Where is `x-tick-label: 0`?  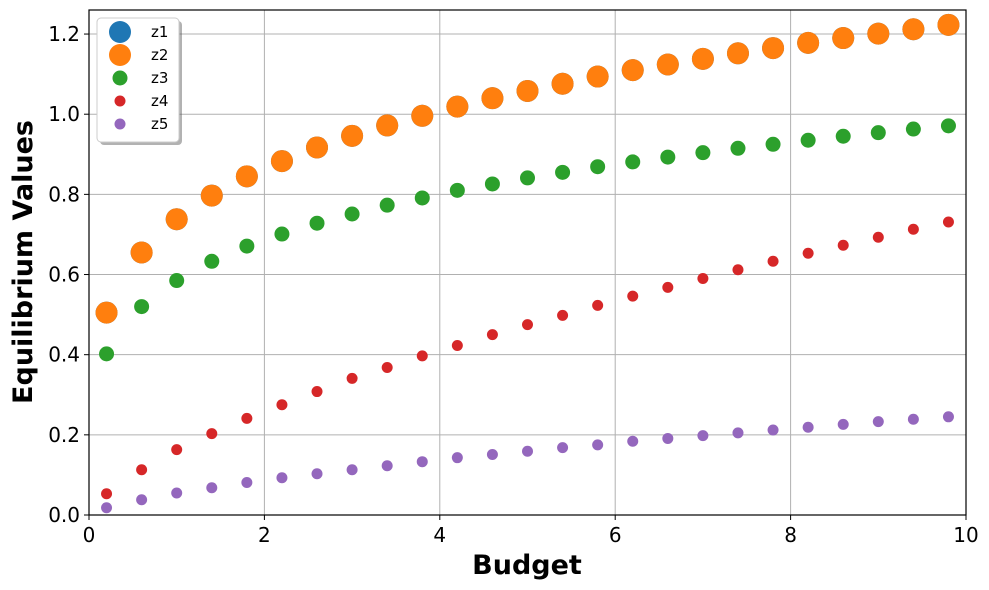
x-tick-label: 0 is located at coordinates (89, 535).